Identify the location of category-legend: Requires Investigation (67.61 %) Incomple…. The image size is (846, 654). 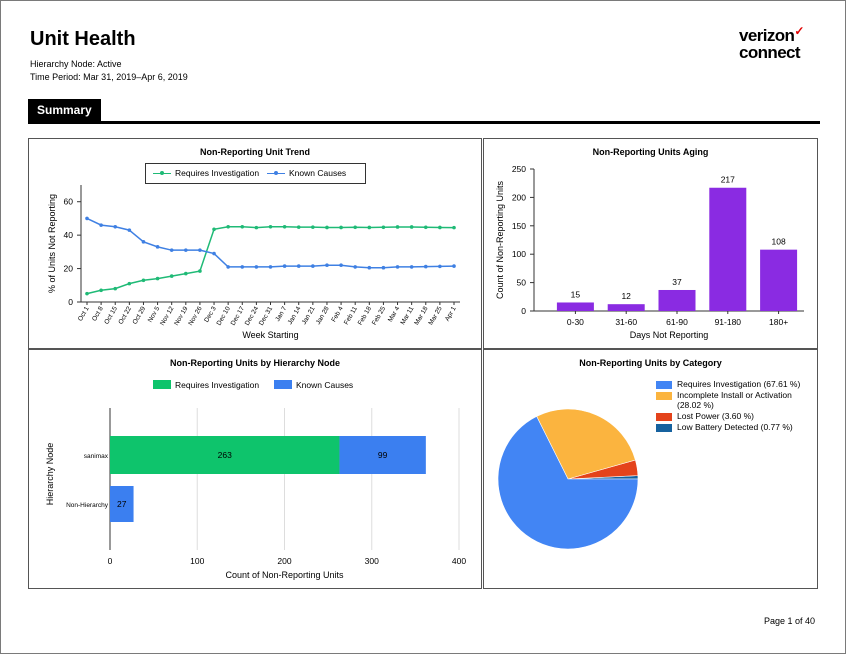
(732, 406).